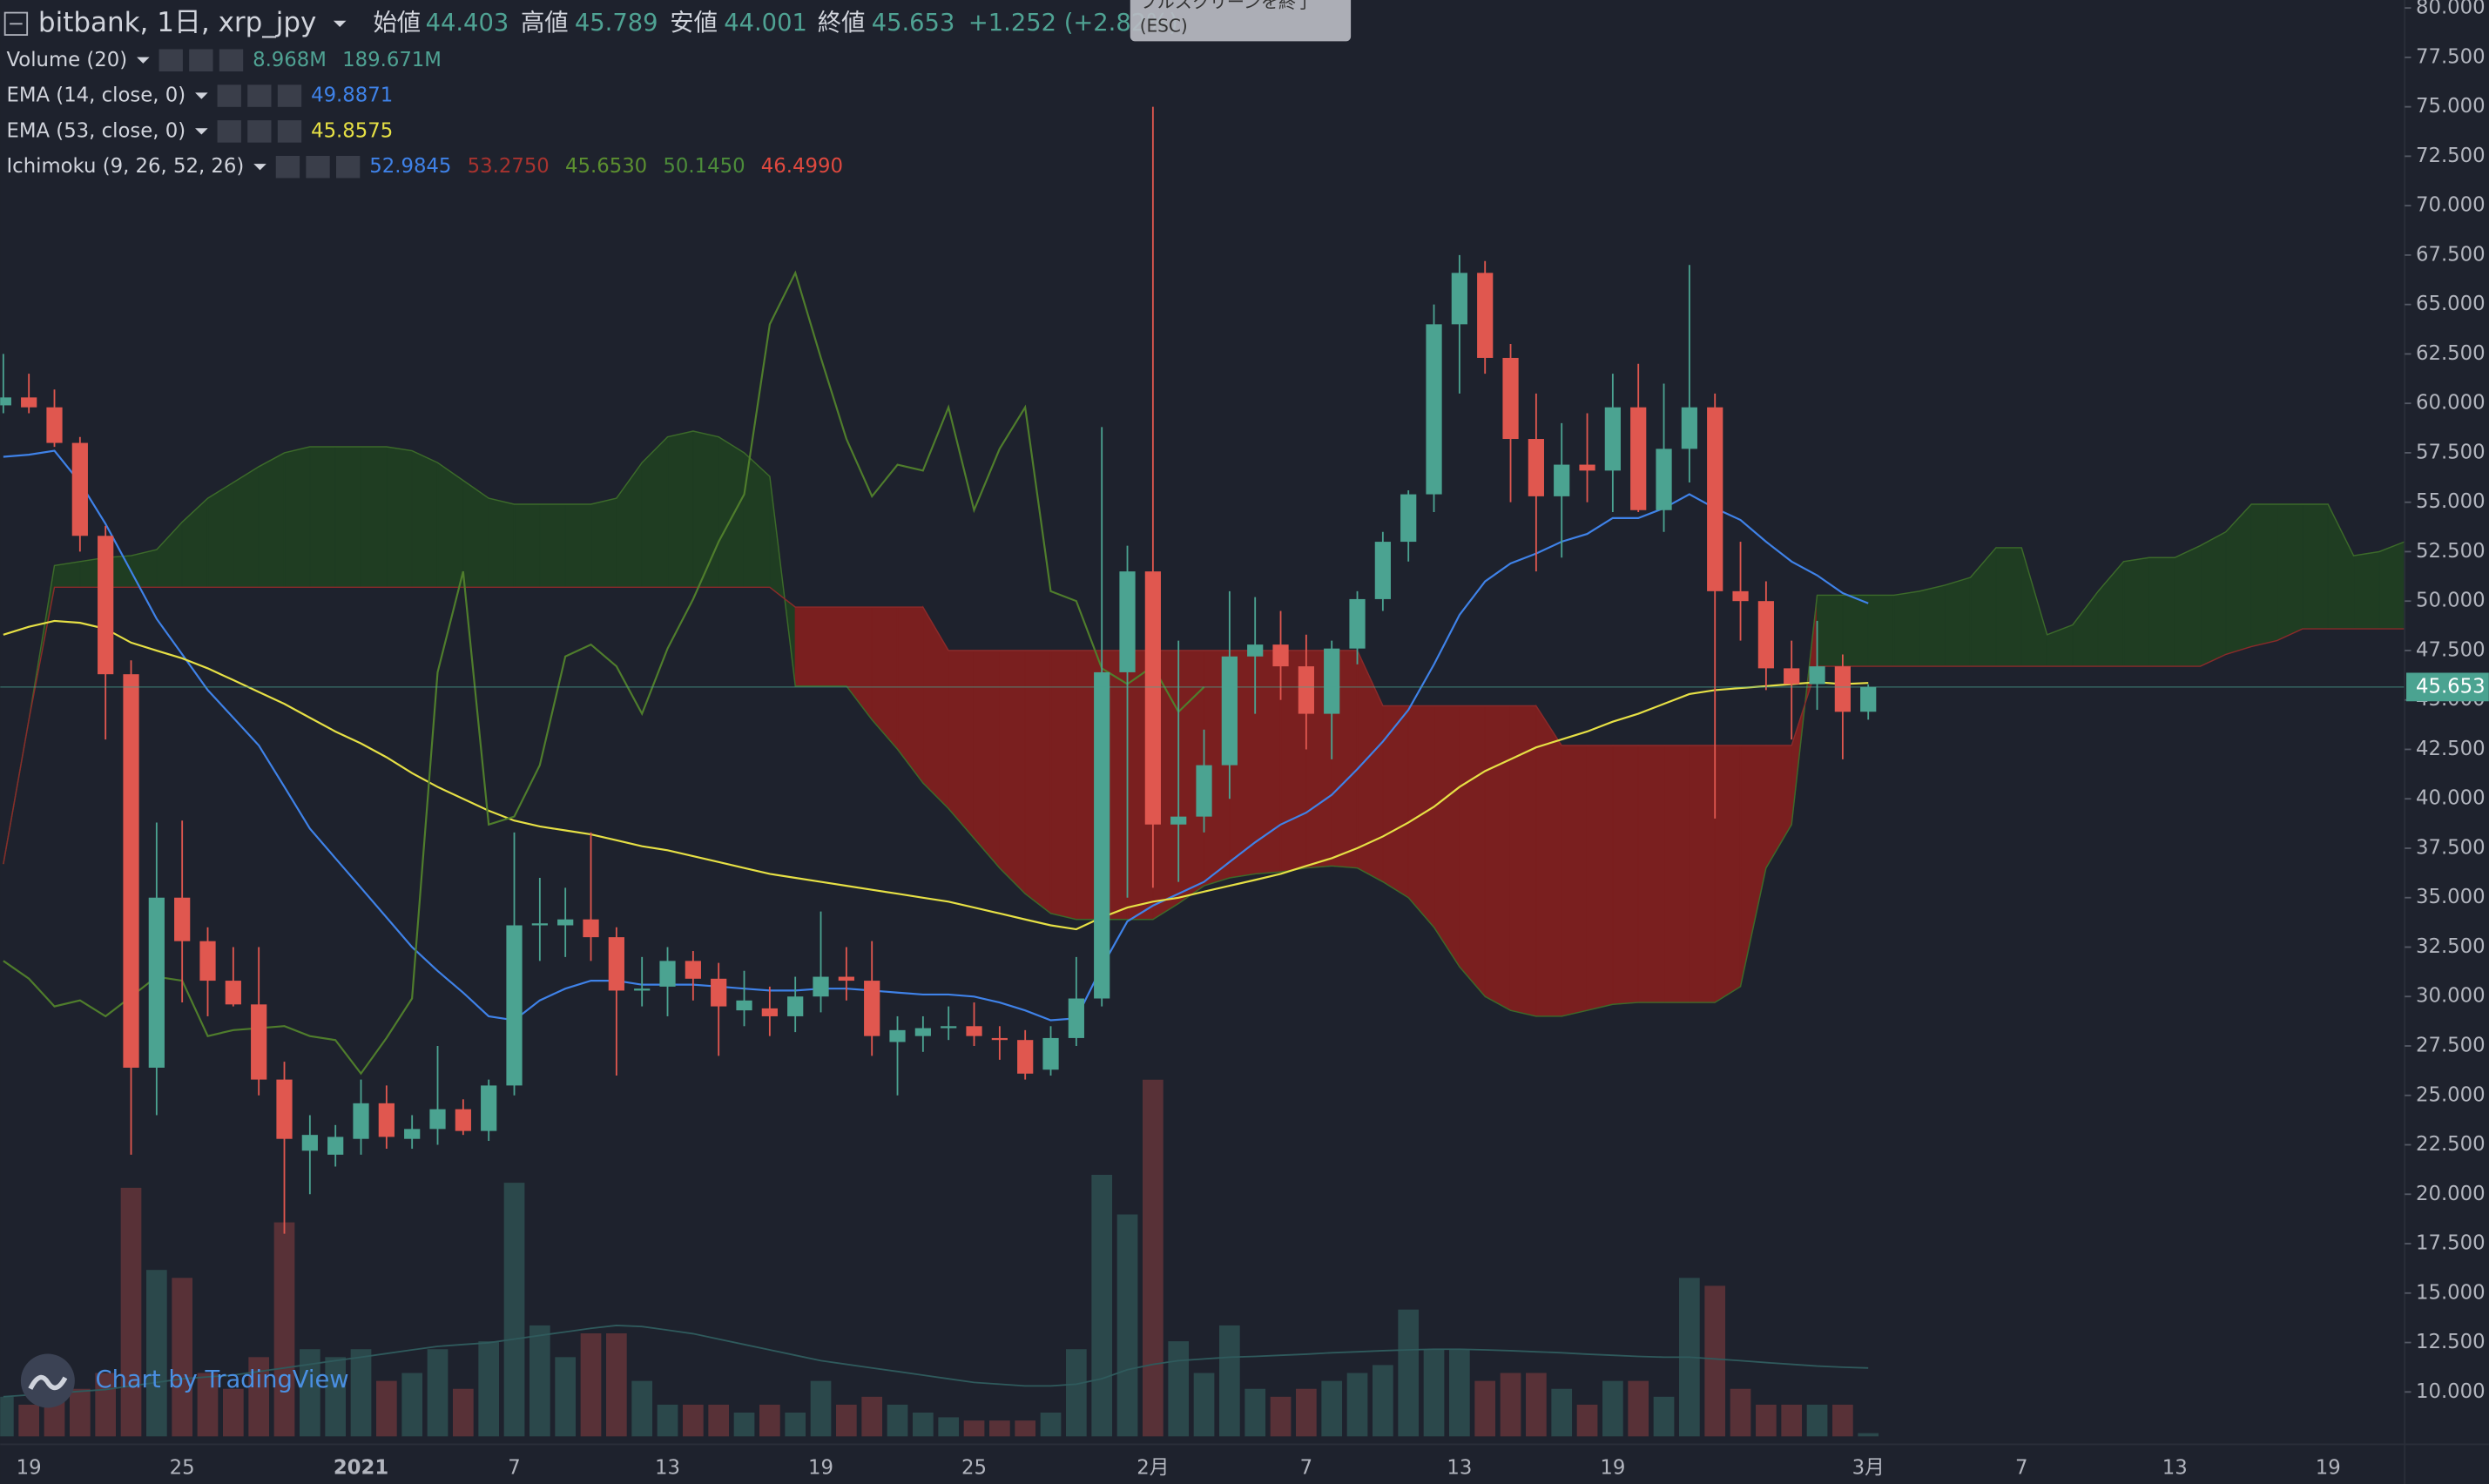 Image resolution: width=2489 pixels, height=1484 pixels. I want to click on y-tick-label: 52.500, so click(2451, 552).